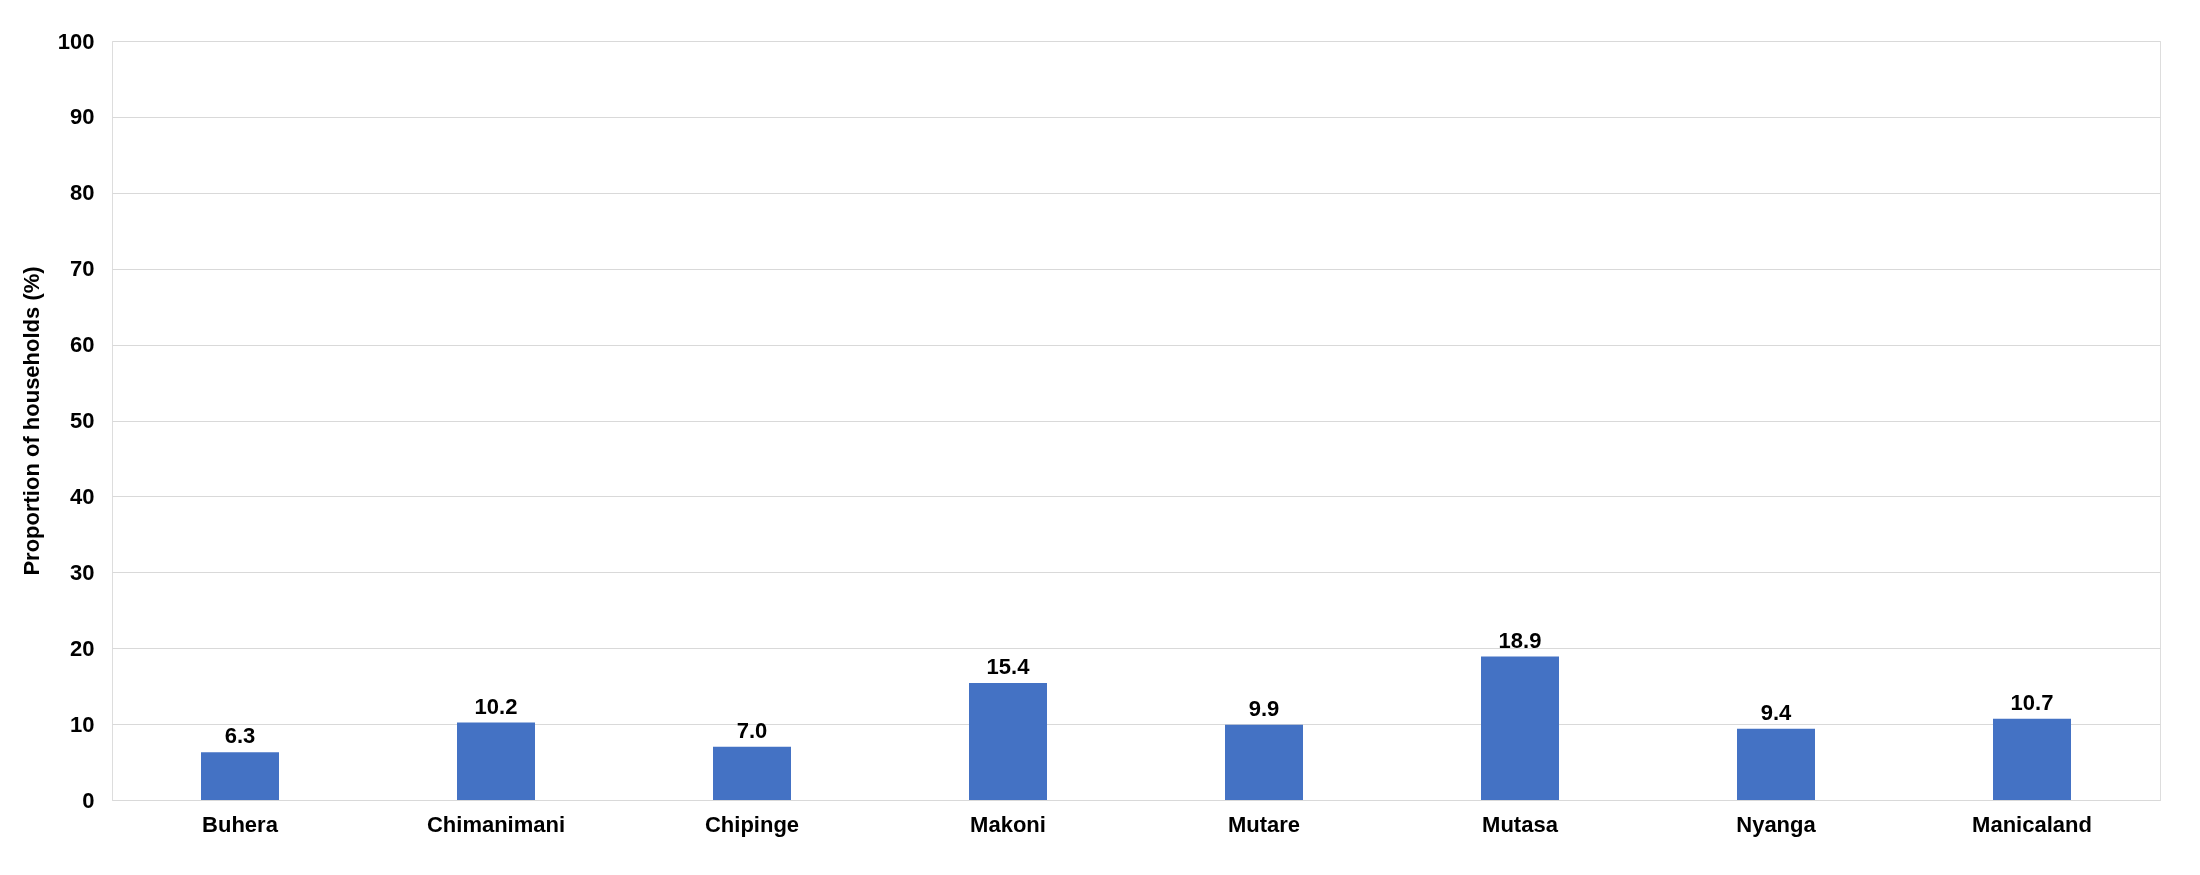 This screenshot has width=2200, height=875. What do you see at coordinates (76, 41) in the screenshot?
I see `y-tick-label: 100` at bounding box center [76, 41].